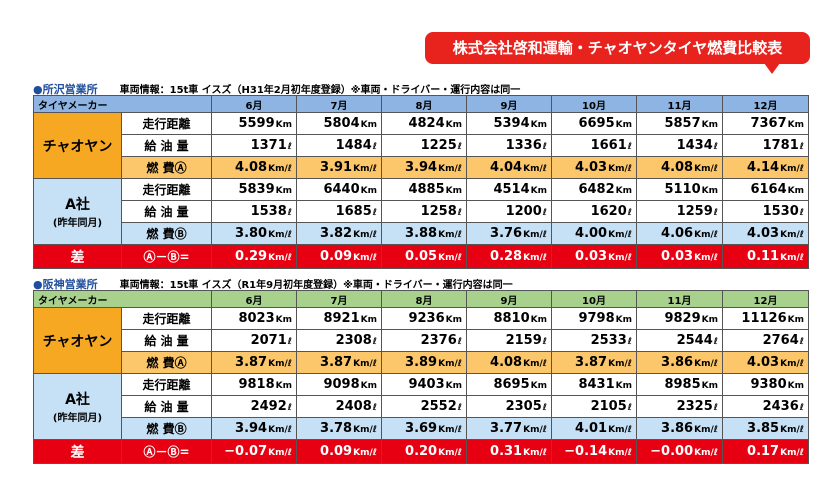  What do you see at coordinates (421, 451) in the screenshot?
I see `diff-value: 0.20` at bounding box center [421, 451].